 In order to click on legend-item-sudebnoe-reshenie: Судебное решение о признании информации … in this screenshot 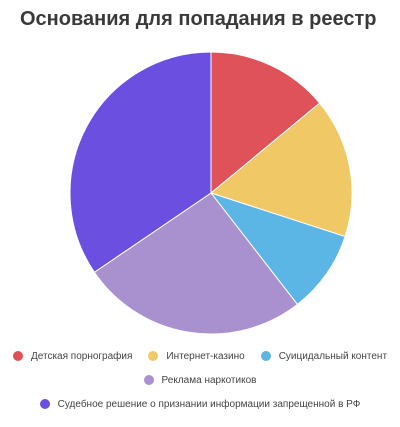, I will do `click(200, 404)`.